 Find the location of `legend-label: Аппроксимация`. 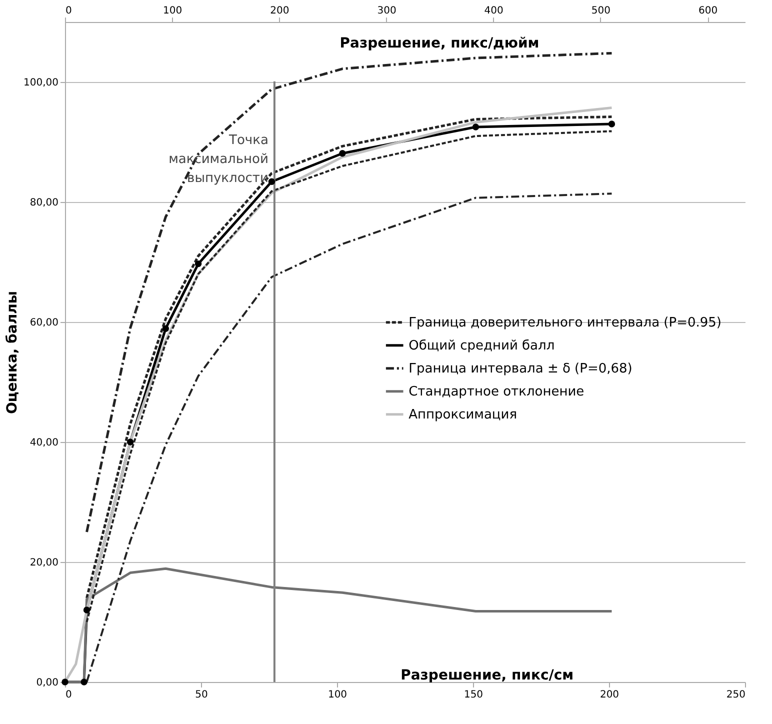

legend-label: Аппроксимация is located at coordinates (463, 414).